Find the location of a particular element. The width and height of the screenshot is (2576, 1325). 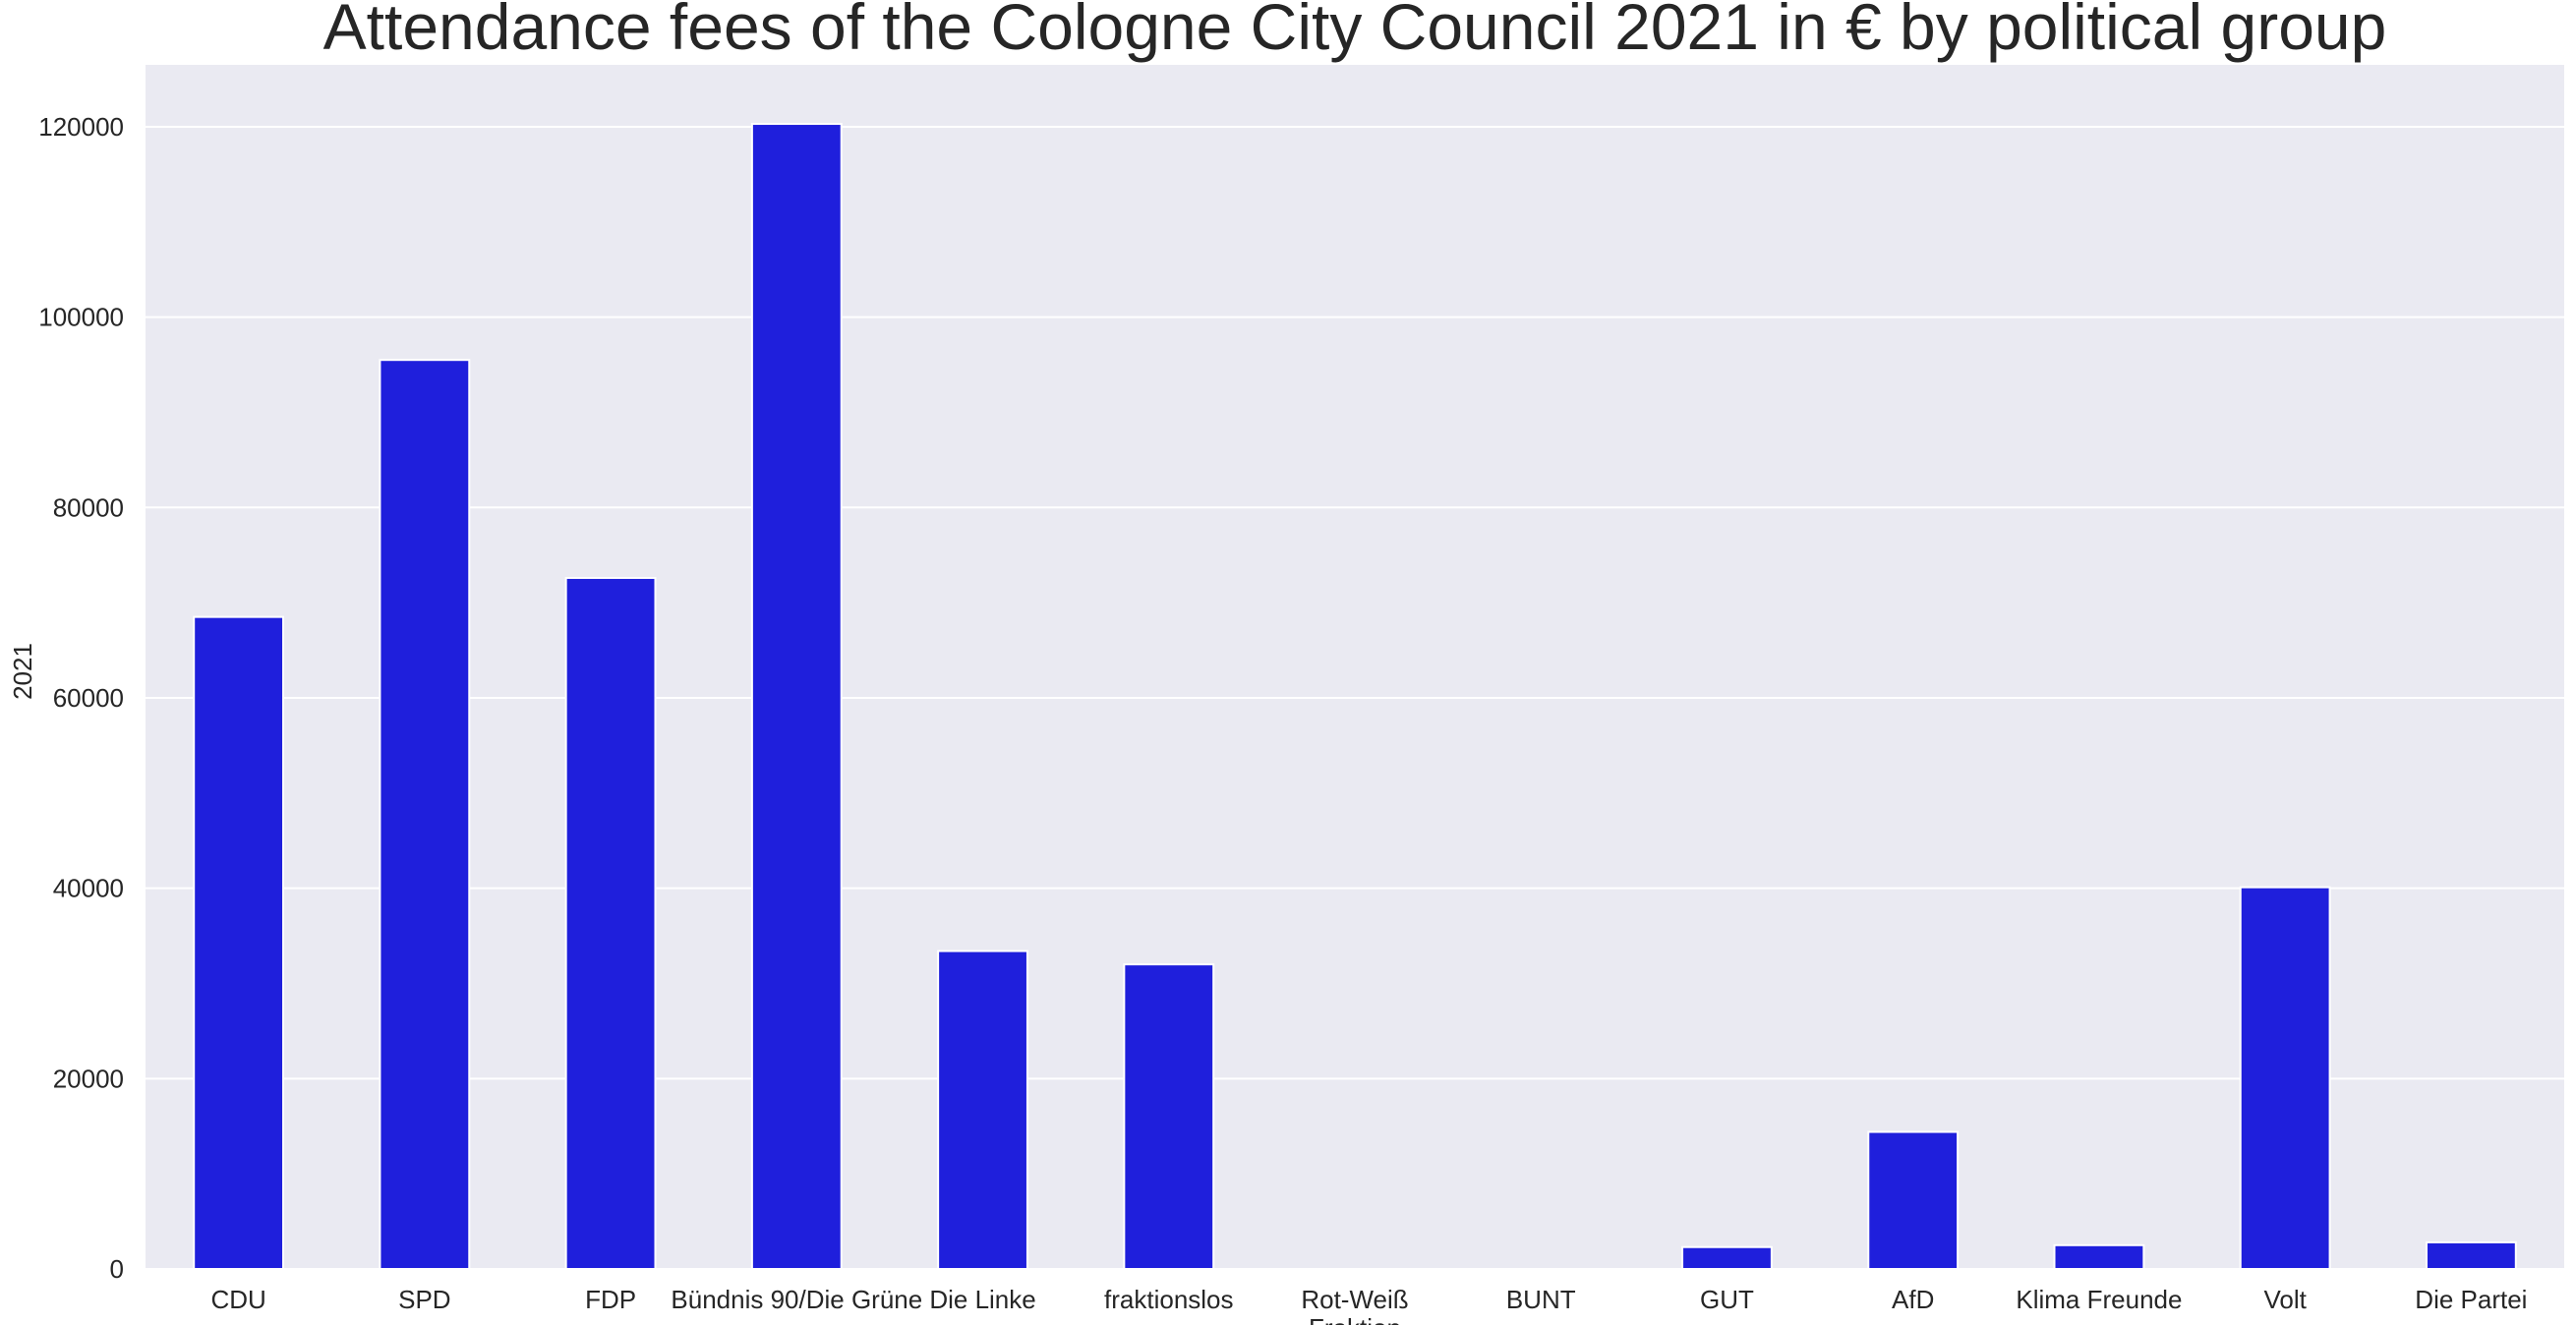

x-tick-label: BUNT is located at coordinates (1541, 1299).